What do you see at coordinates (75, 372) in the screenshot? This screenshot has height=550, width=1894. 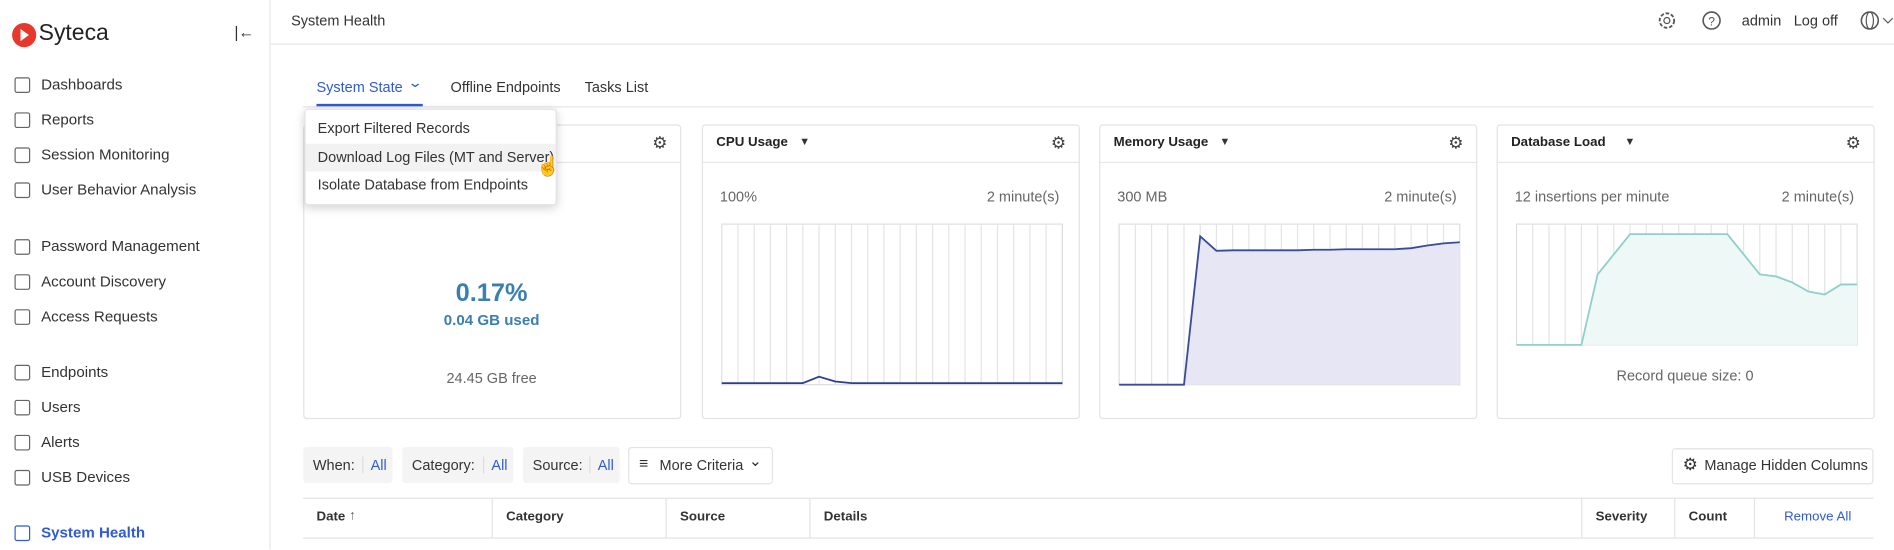 I see `nav-item: Endpoints` at bounding box center [75, 372].